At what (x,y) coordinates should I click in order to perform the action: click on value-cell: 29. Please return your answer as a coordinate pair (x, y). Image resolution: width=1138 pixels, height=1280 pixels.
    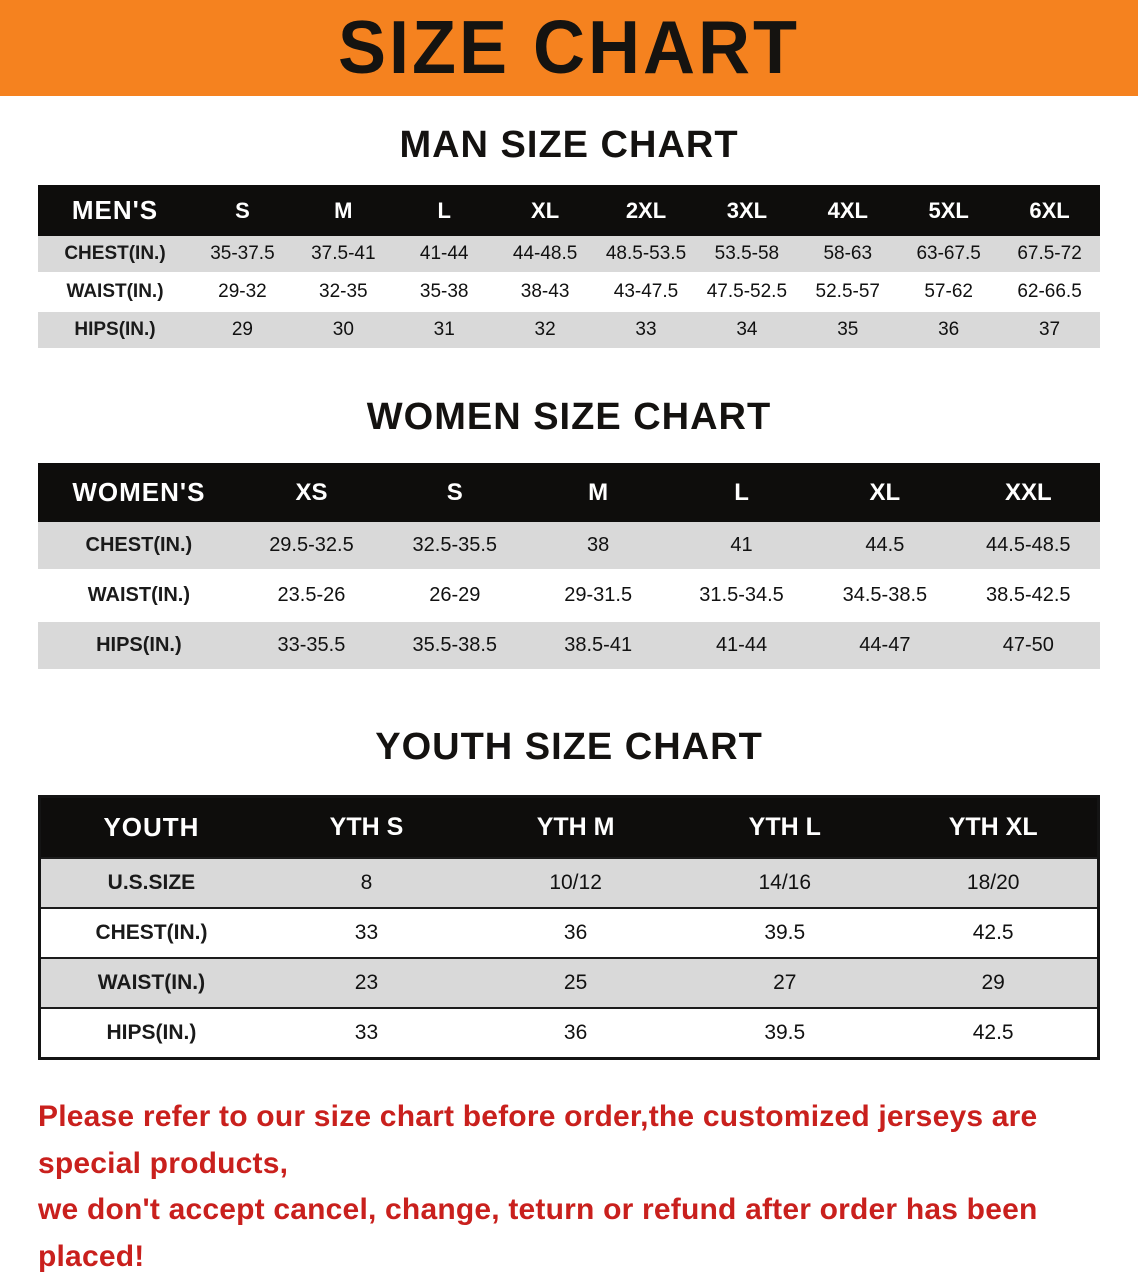
    Looking at the image, I should click on (242, 329).